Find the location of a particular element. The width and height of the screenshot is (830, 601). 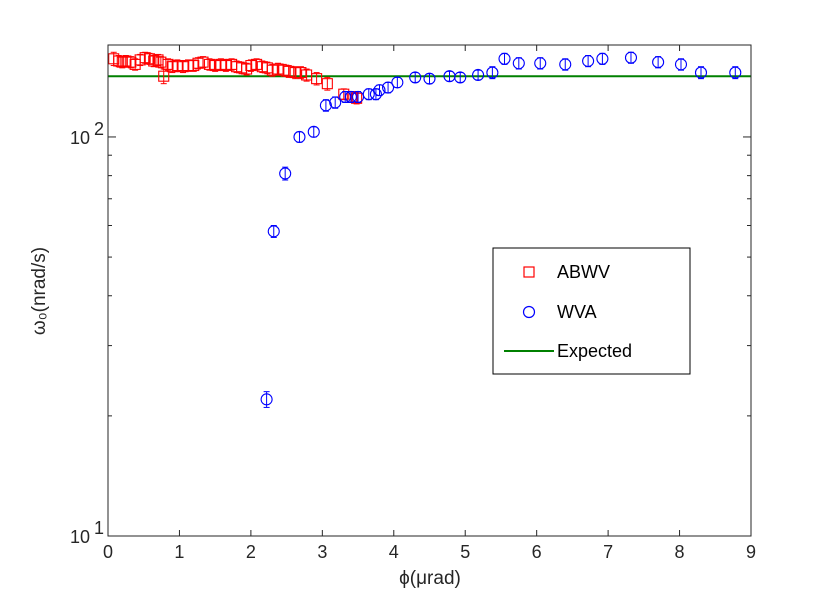

legend-abwv-marker is located at coordinates (529, 272).